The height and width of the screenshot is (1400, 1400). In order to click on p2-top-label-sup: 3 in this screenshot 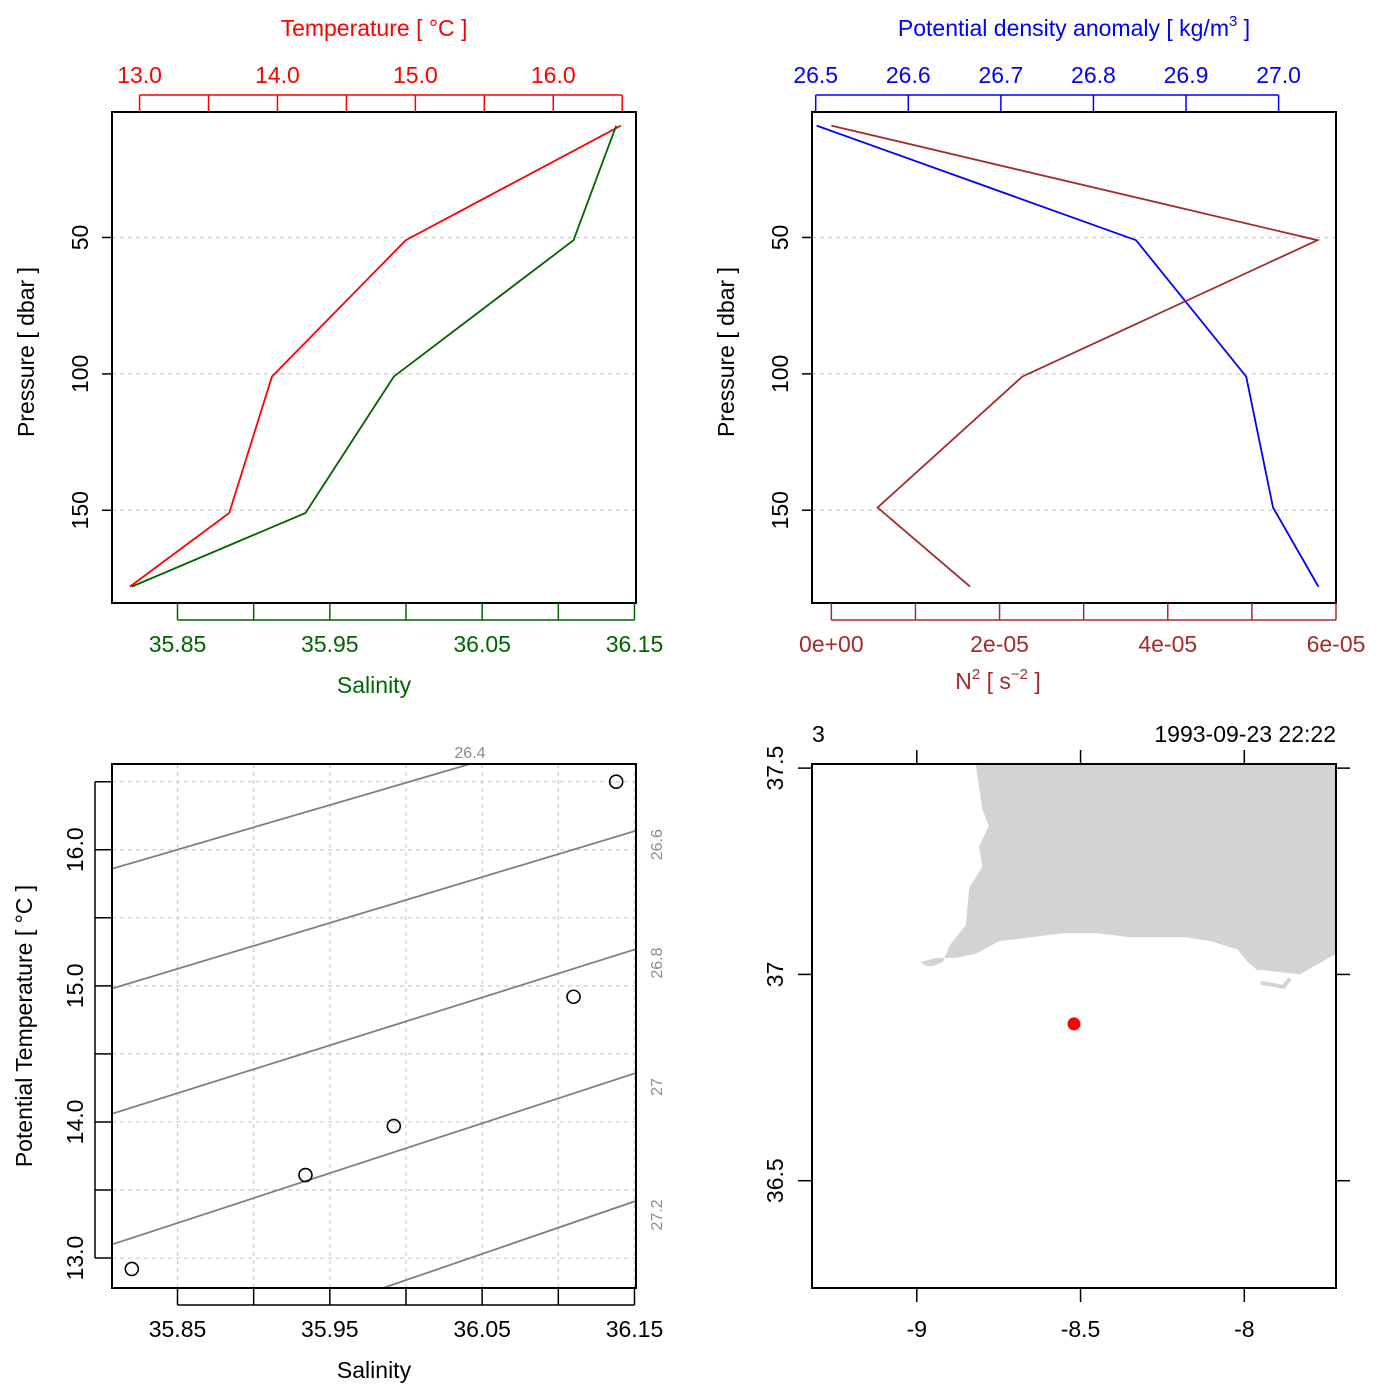, I will do `click(1233, 21)`.